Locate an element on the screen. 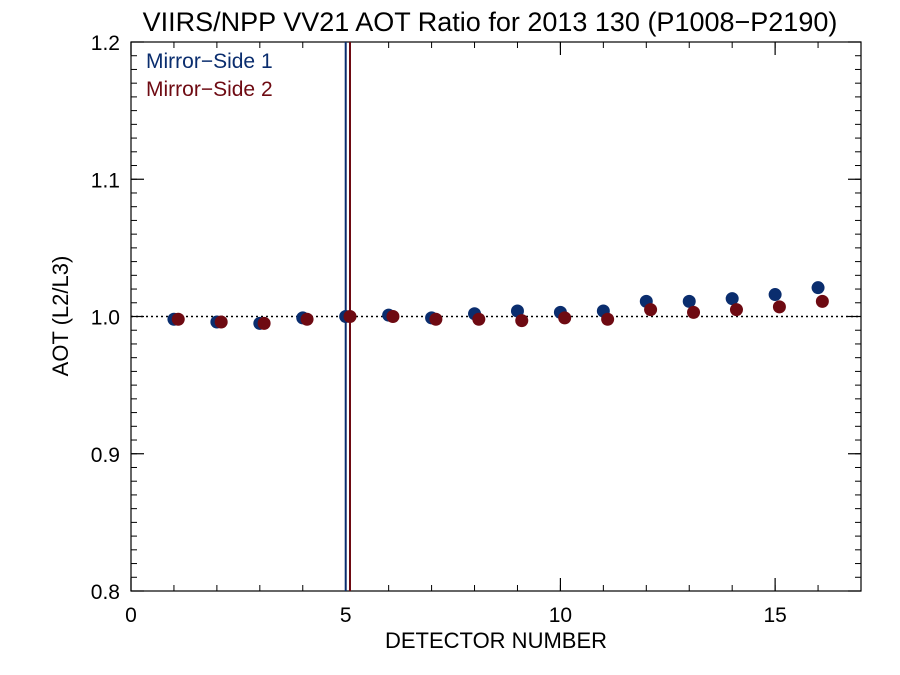 This screenshot has width=900, height=675. x-tick-label: 15 is located at coordinates (774, 615).